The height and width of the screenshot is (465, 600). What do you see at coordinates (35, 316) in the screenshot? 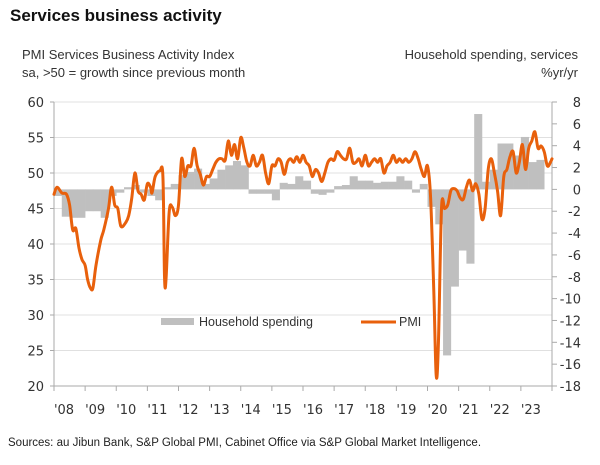
I see `left-axis-tick-label: 30` at bounding box center [35, 316].